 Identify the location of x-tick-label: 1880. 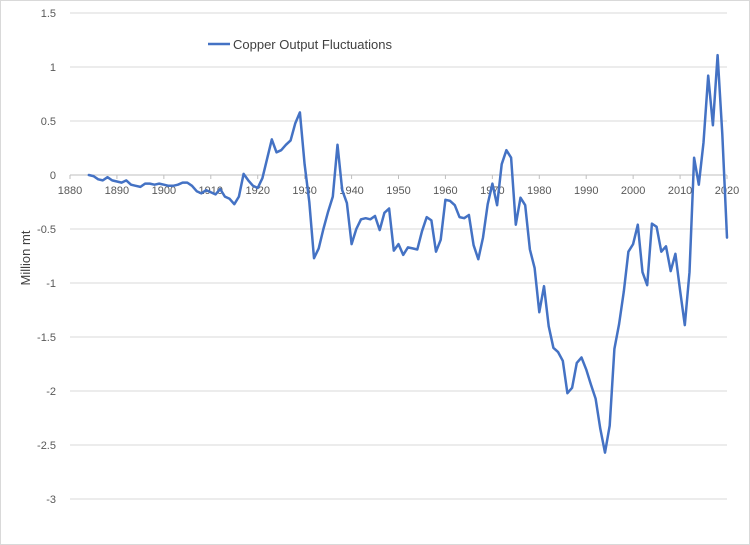
(70, 191).